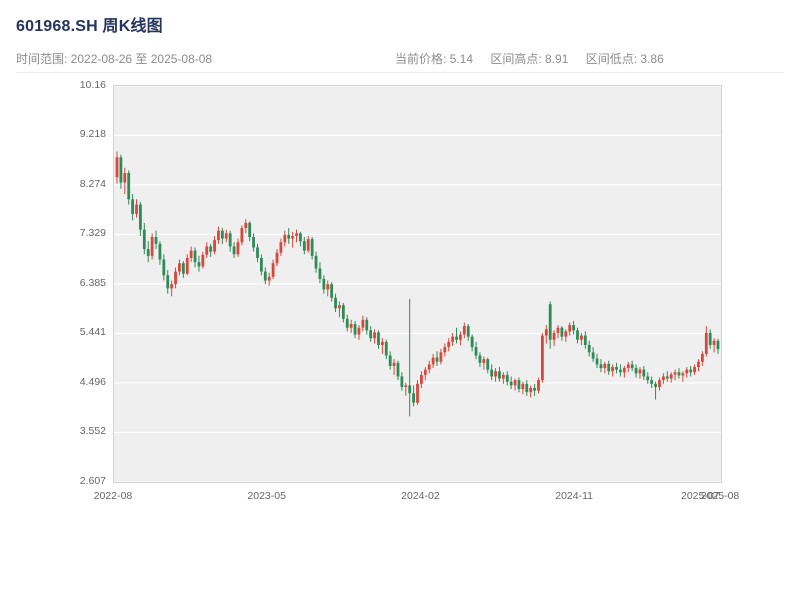 The image size is (800, 600). Describe the element at coordinates (89, 26) in the screenshot. I see `page-title: 601968.SH 周K线图` at that location.